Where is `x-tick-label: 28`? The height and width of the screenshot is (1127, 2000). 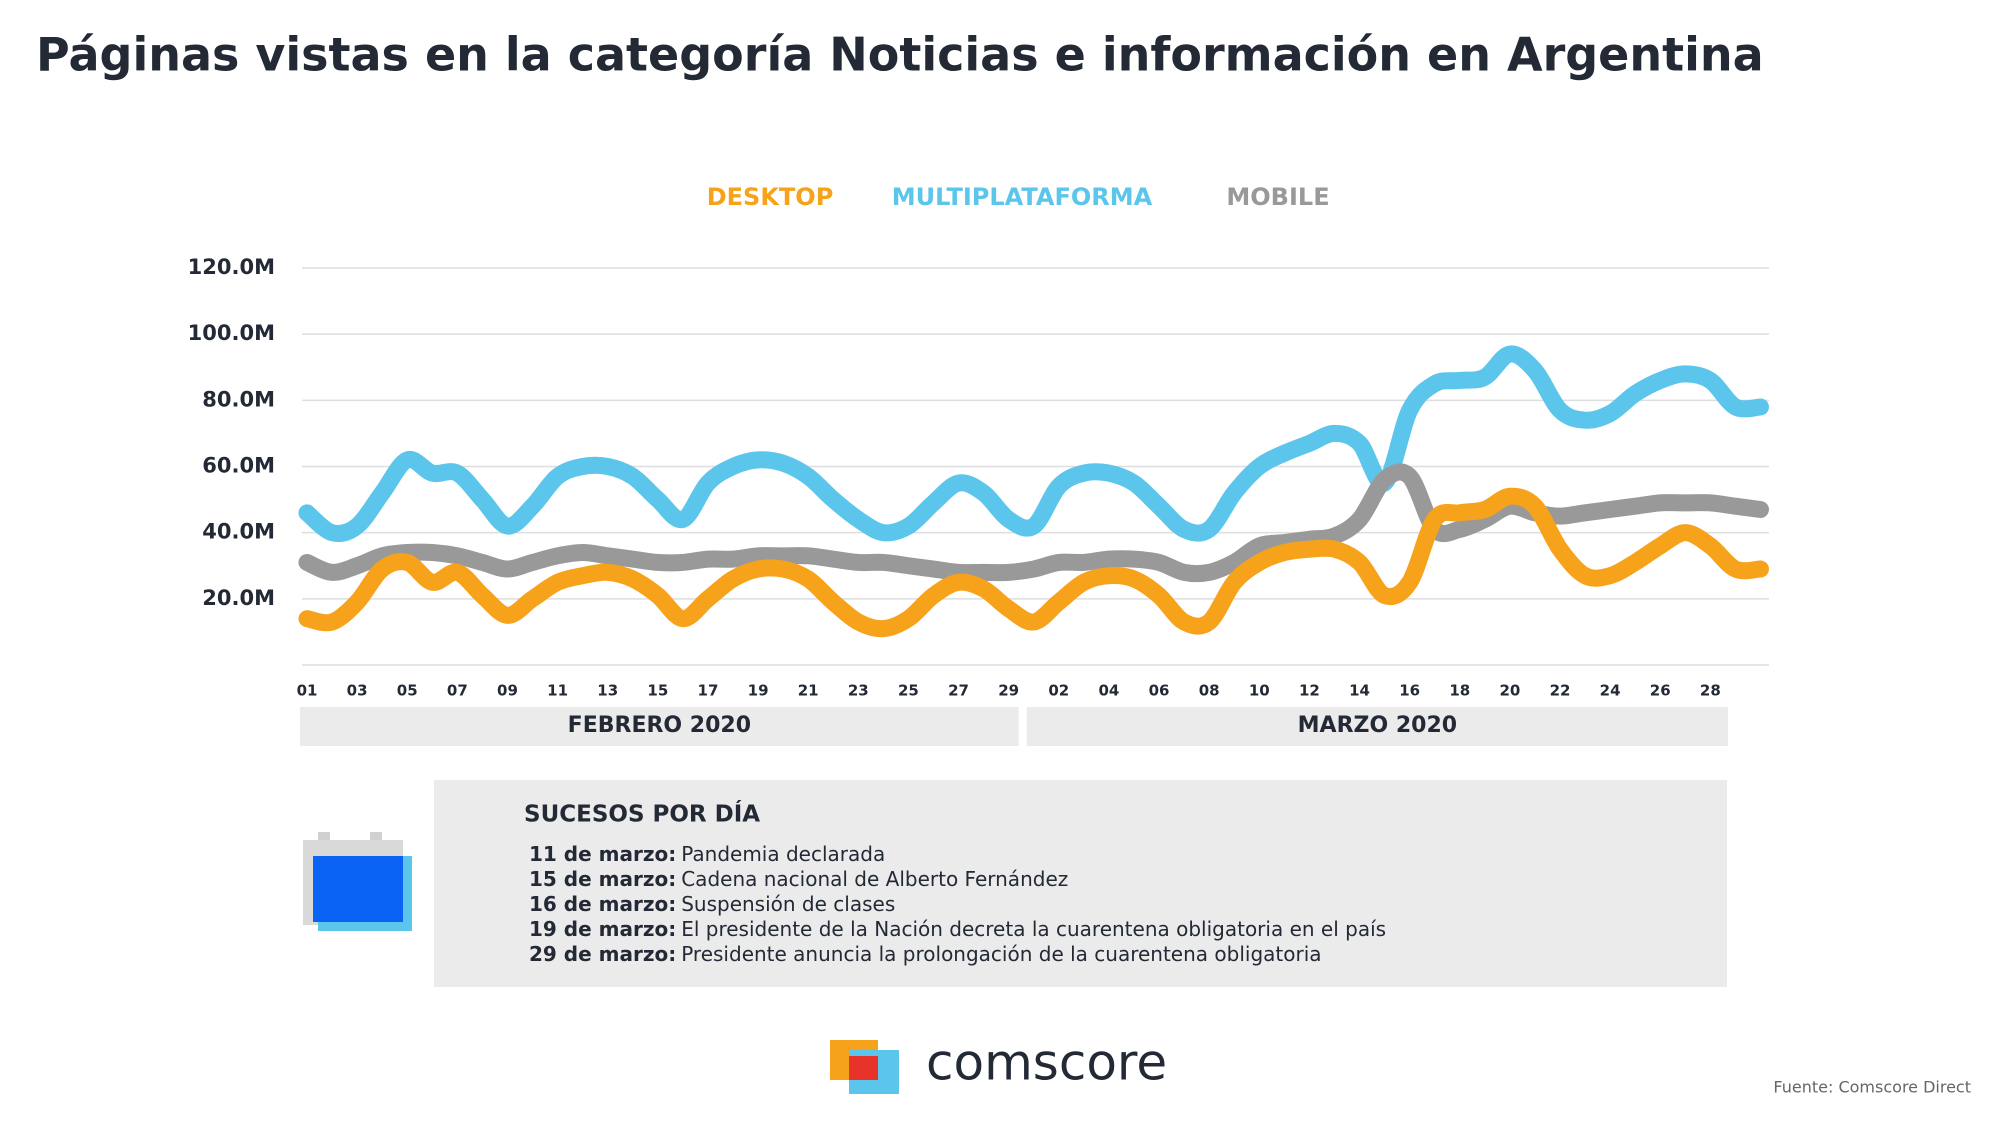 x-tick-label: 28 is located at coordinates (1710, 691).